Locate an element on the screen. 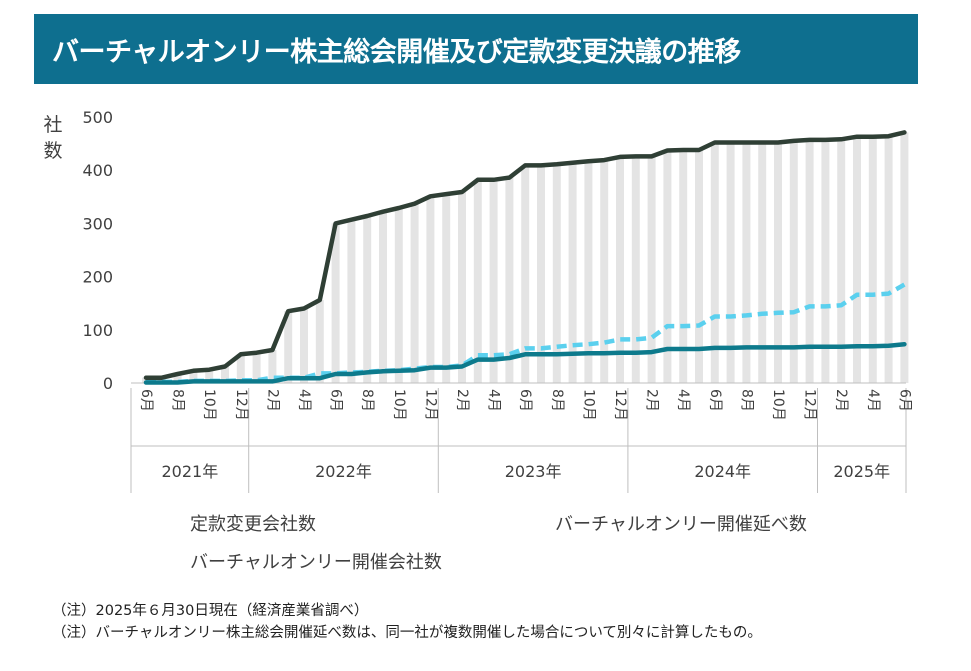  y-tick-label: 100 is located at coordinates (97, 330).